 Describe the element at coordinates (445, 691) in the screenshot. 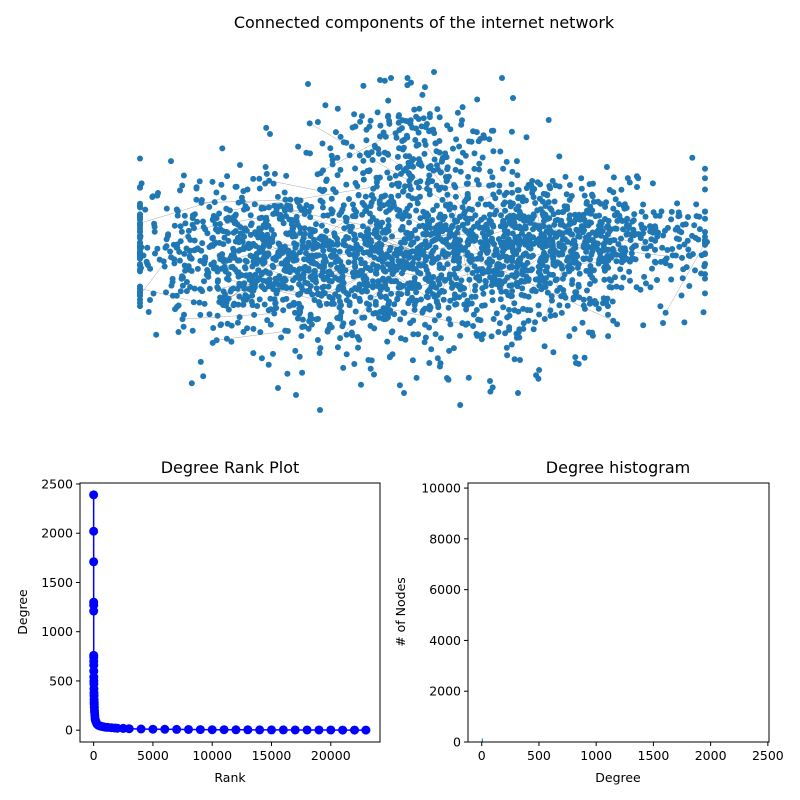

I see `histogram-y-tick-label: 2000` at that location.